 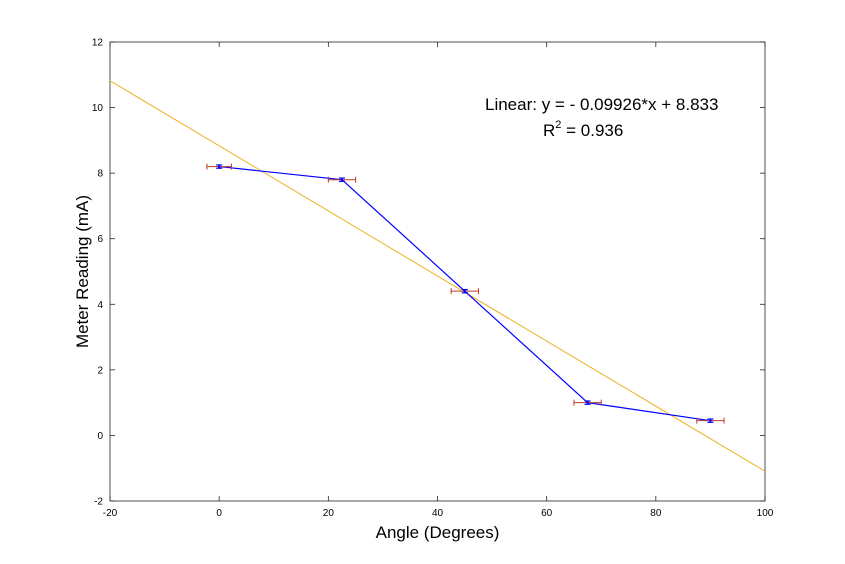 What do you see at coordinates (329, 513) in the screenshot?
I see `x-tick-label: 20` at bounding box center [329, 513].